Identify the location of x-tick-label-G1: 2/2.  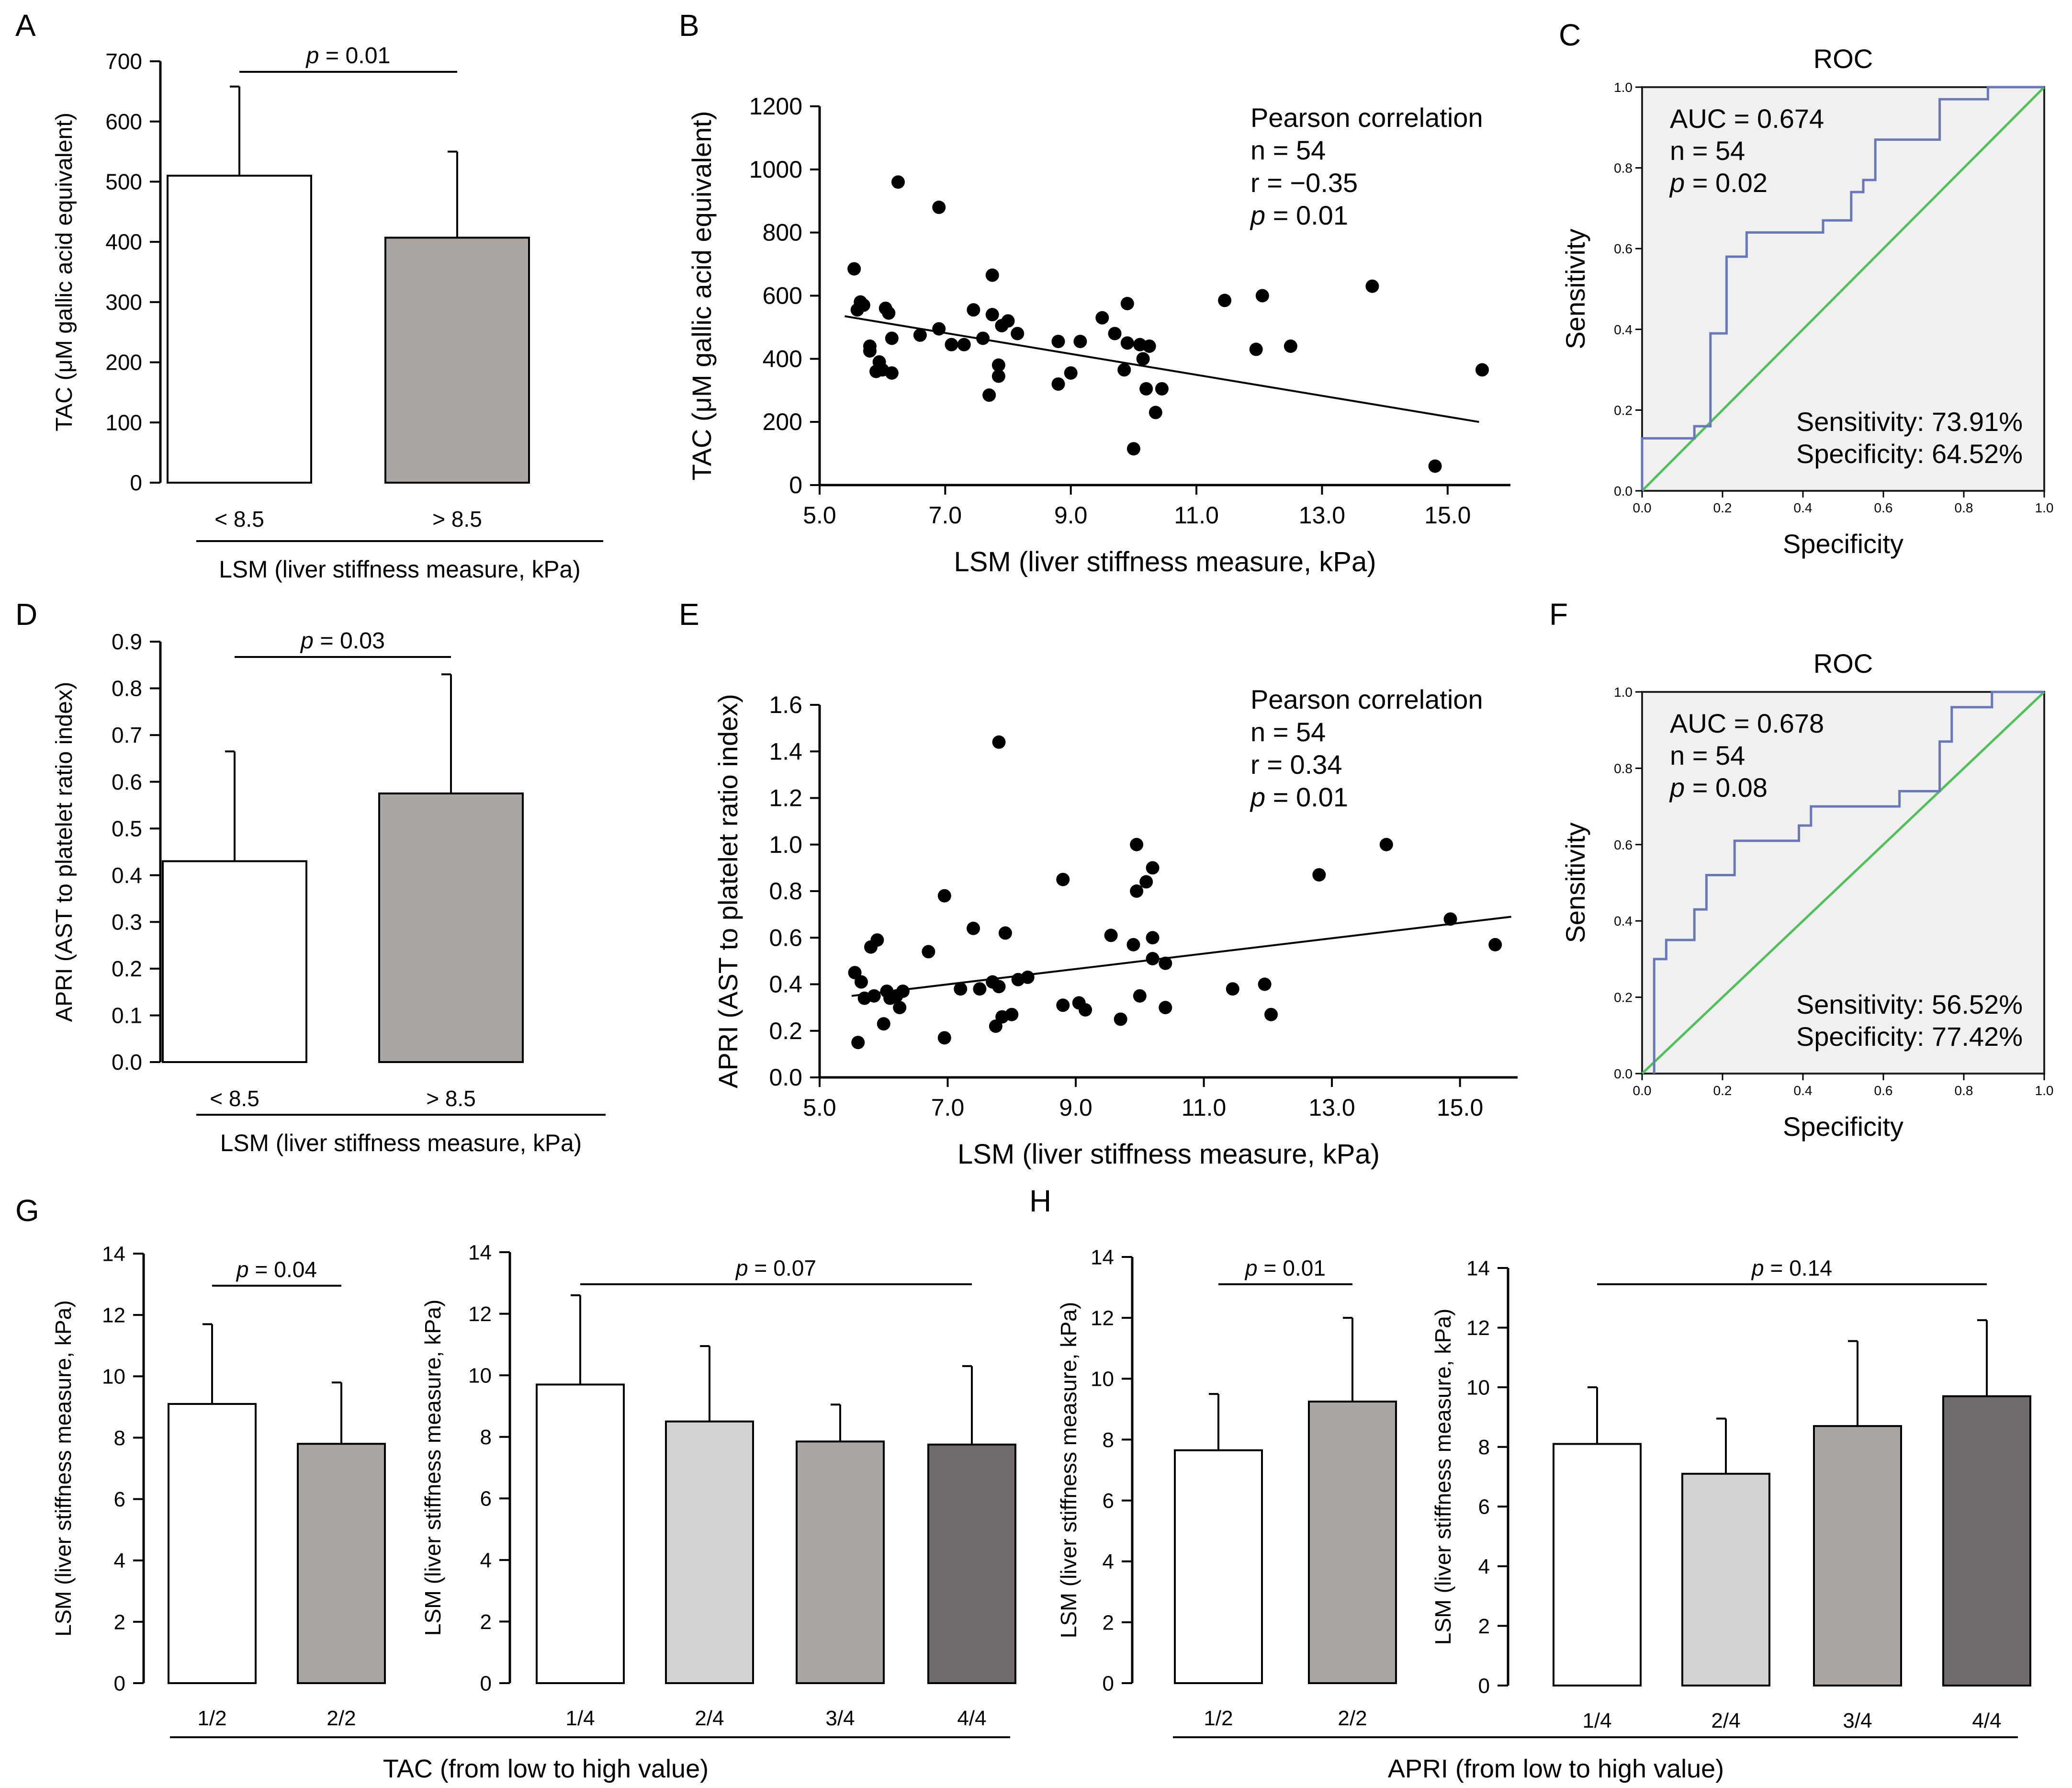
(341, 1718).